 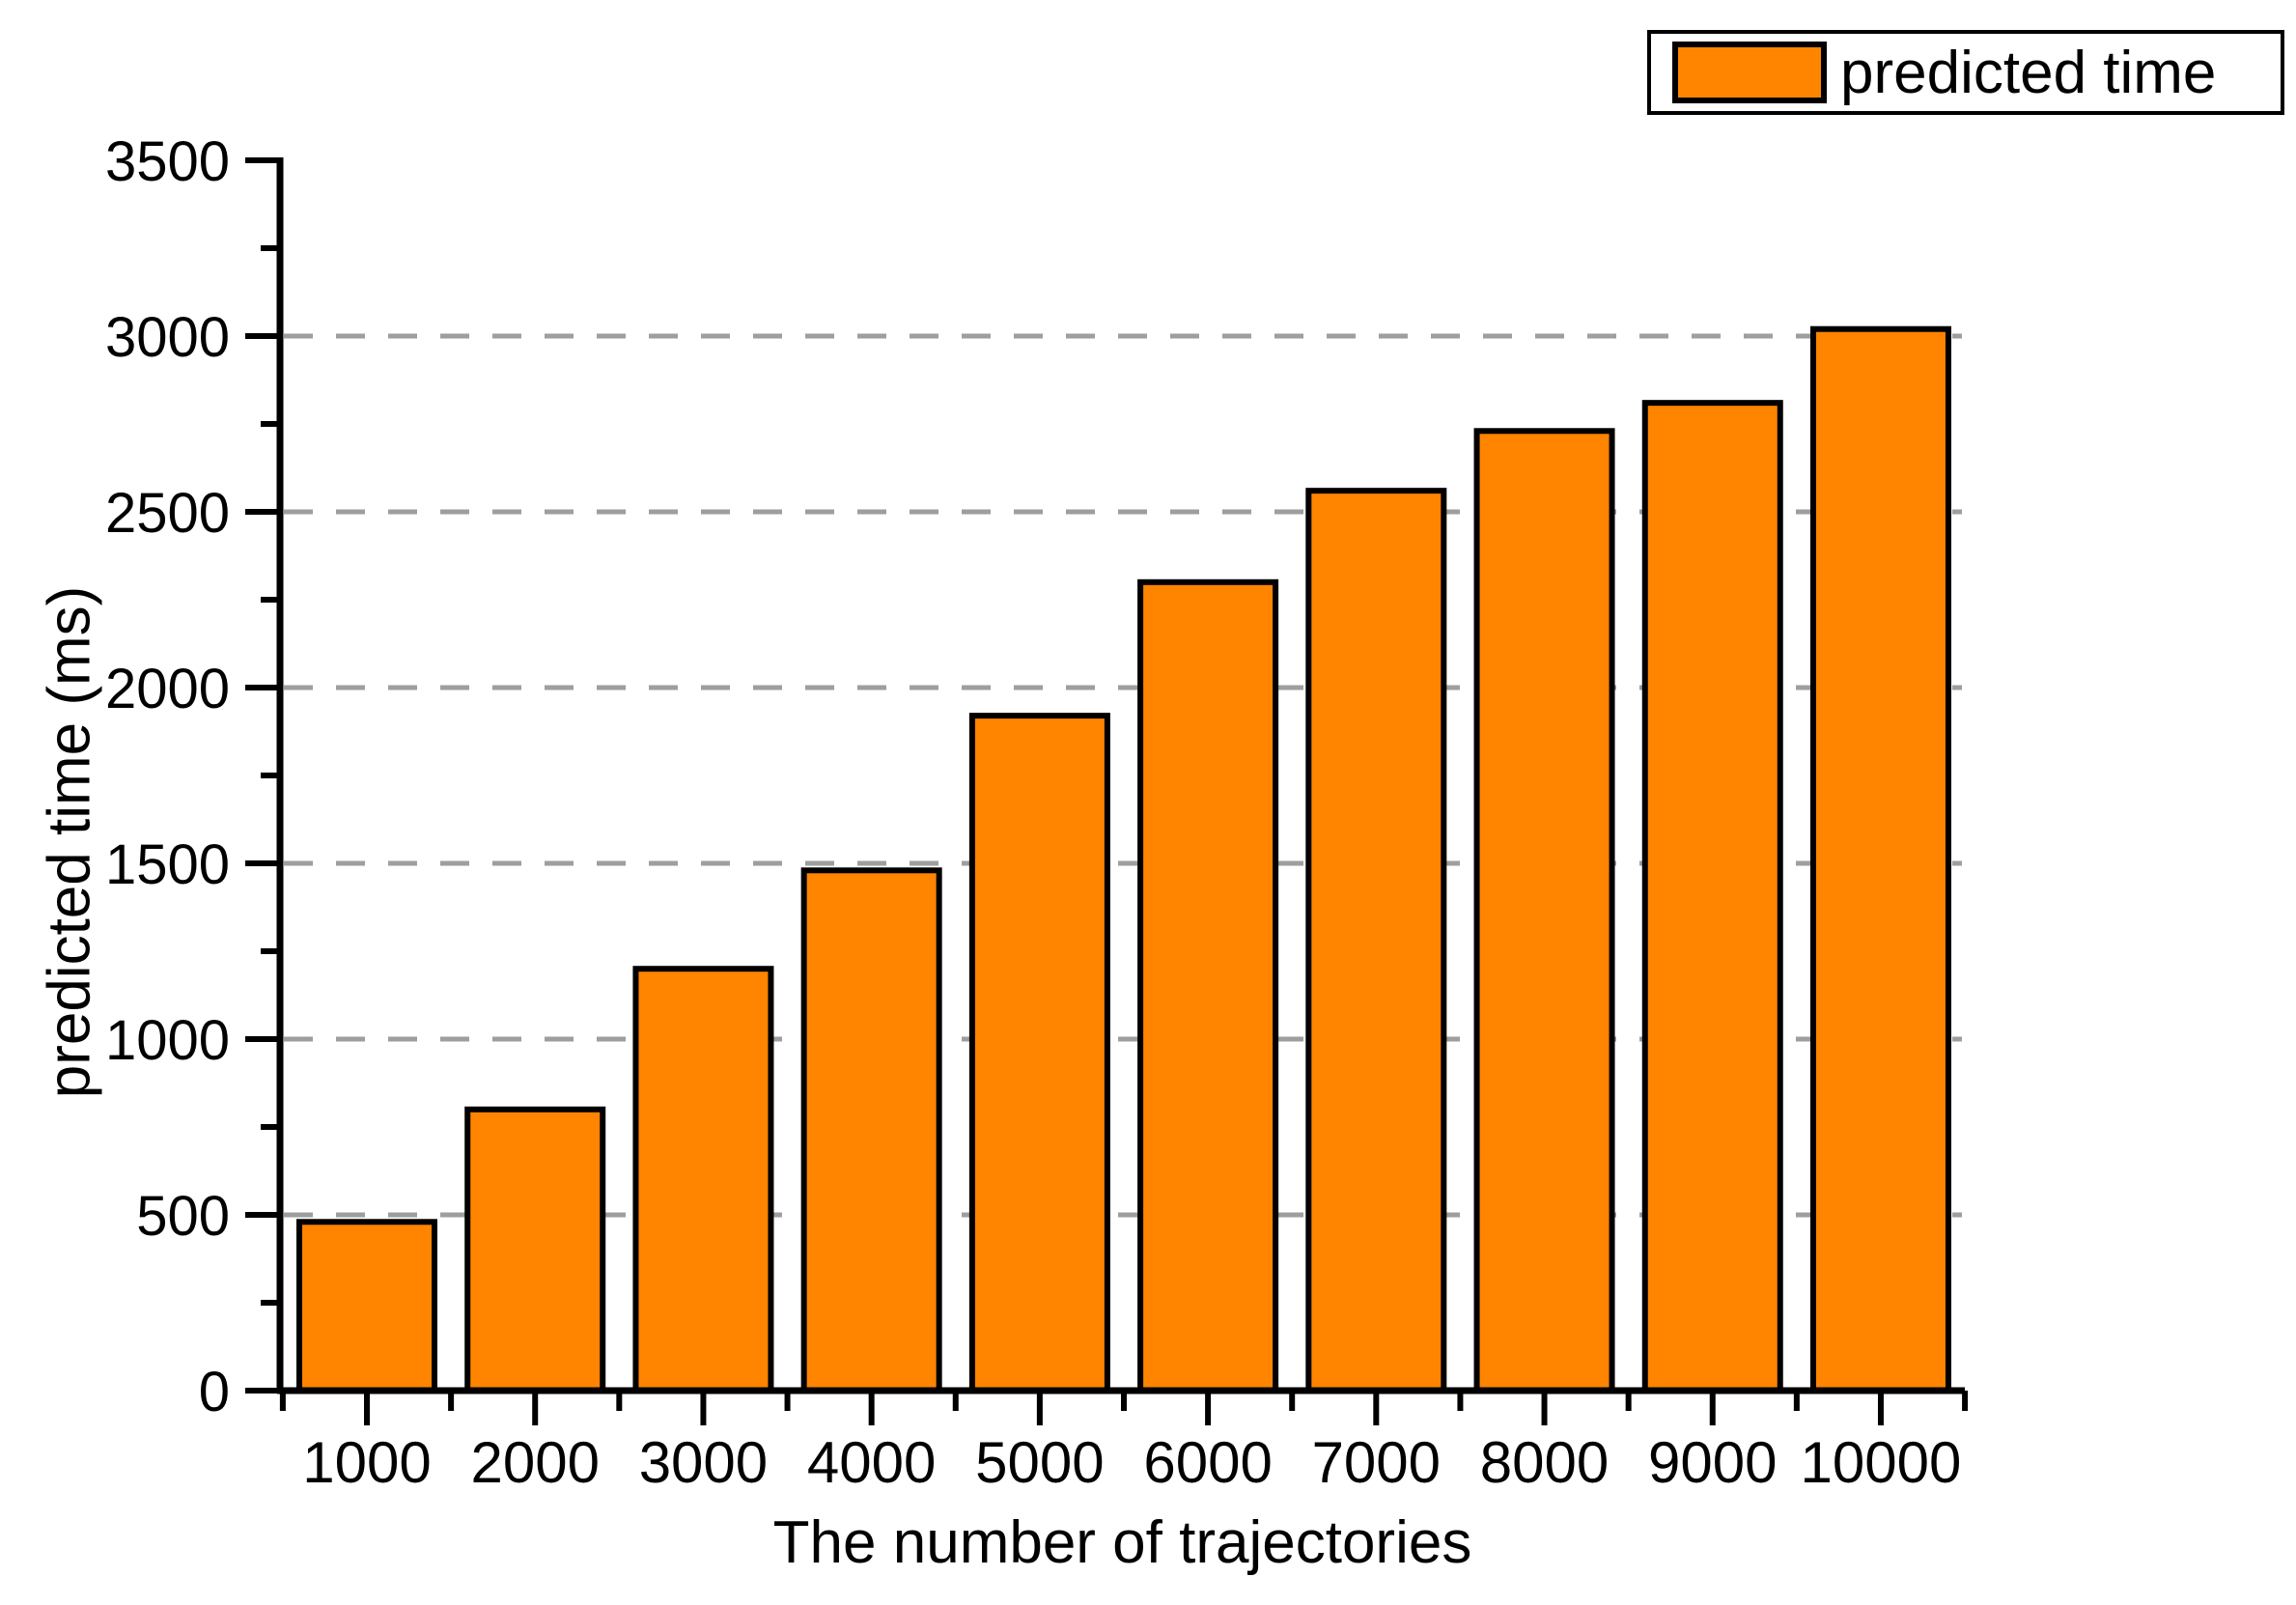 I want to click on x-tick-label-10000: 10000, so click(x=1882, y=1462).